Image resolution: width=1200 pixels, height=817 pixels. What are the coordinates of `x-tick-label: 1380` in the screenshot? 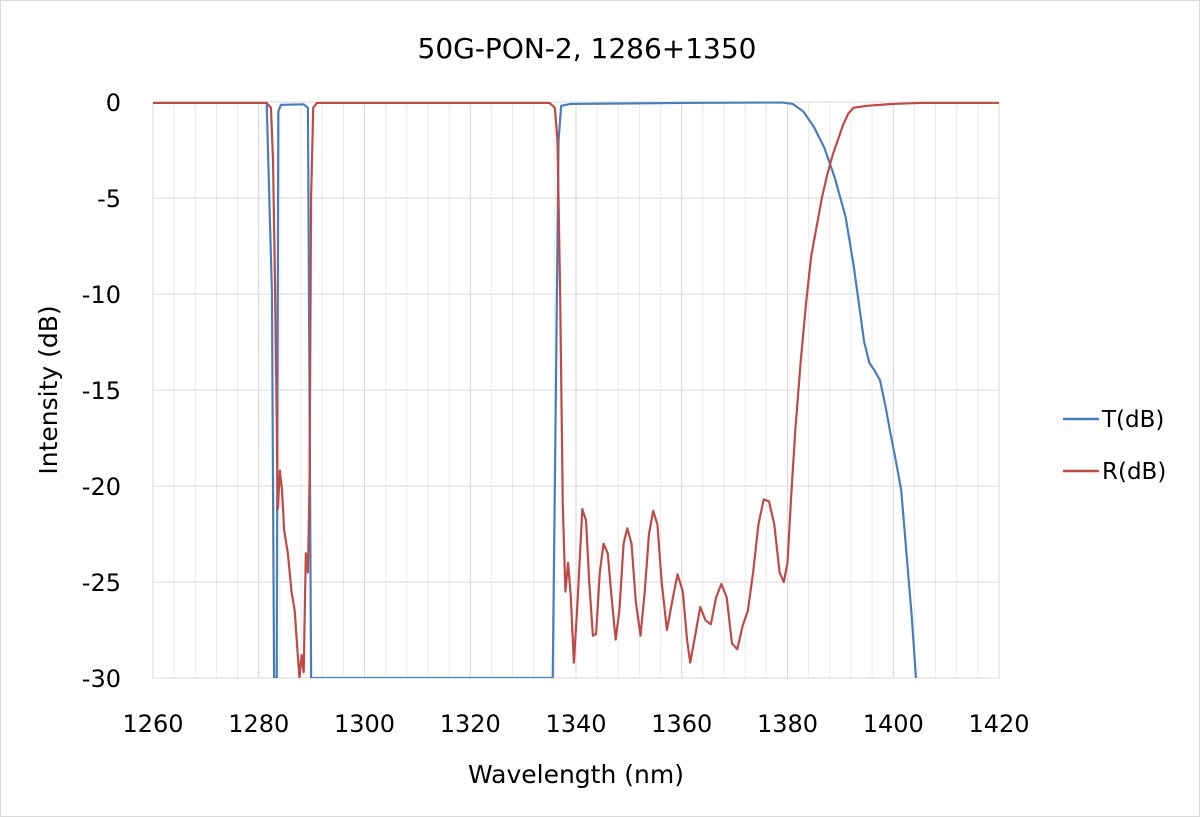 It's located at (787, 724).